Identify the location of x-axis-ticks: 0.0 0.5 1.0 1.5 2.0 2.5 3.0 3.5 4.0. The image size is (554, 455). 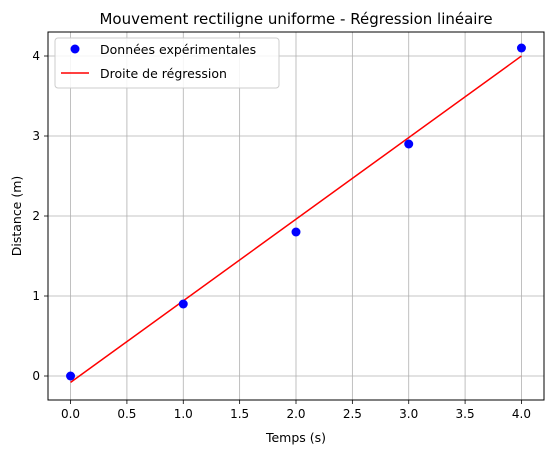
(296, 410).